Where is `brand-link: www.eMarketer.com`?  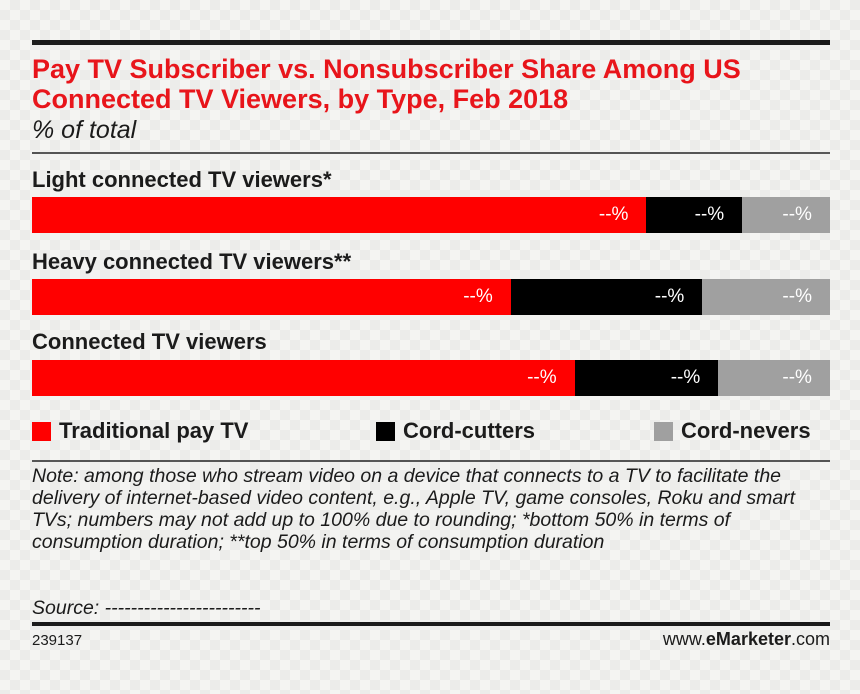 brand-link: www.eMarketer.com is located at coordinates (746, 639).